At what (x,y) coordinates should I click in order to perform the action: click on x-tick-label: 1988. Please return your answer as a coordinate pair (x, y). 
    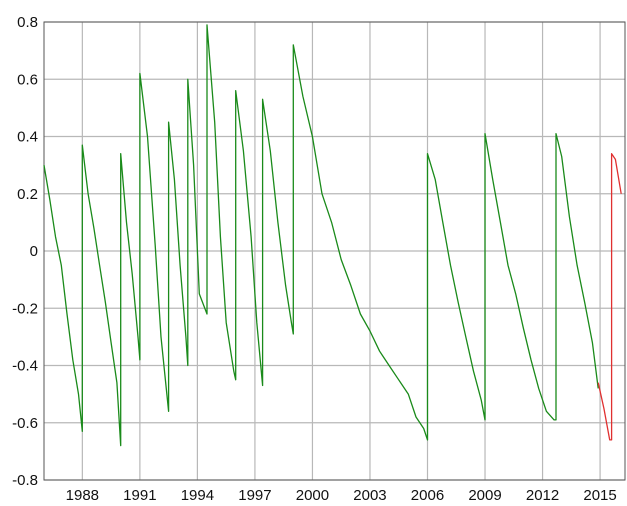
    Looking at the image, I should click on (82, 495).